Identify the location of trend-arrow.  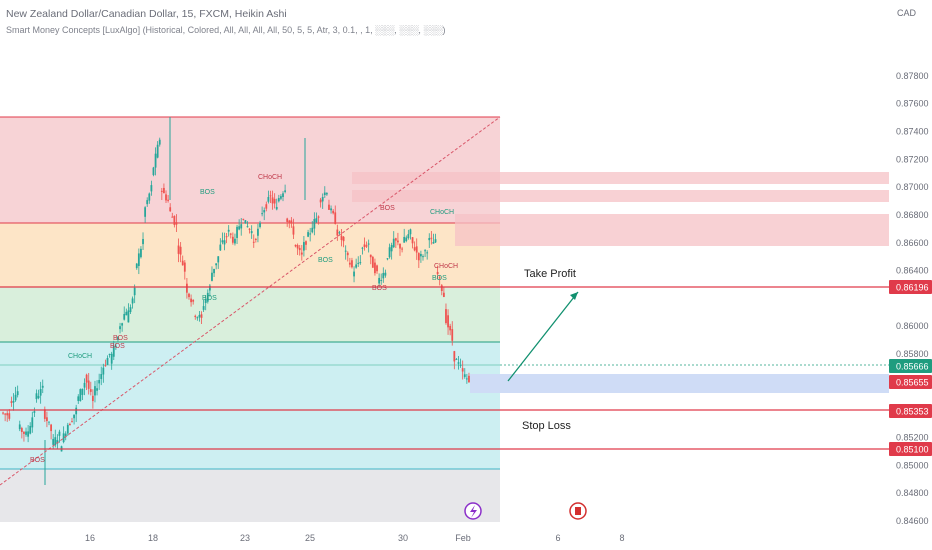
(543, 336).